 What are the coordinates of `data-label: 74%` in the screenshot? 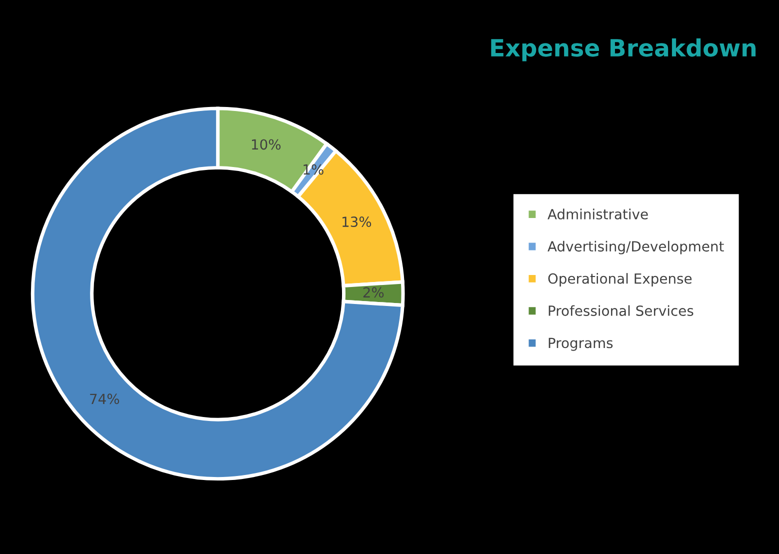 It's located at (105, 399).